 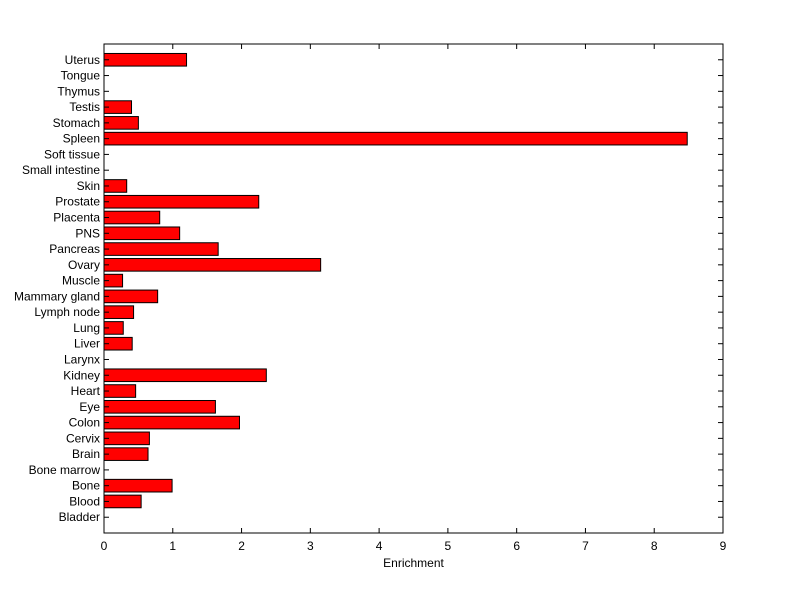 I want to click on y-tick-label: Prostate, so click(x=77, y=202).